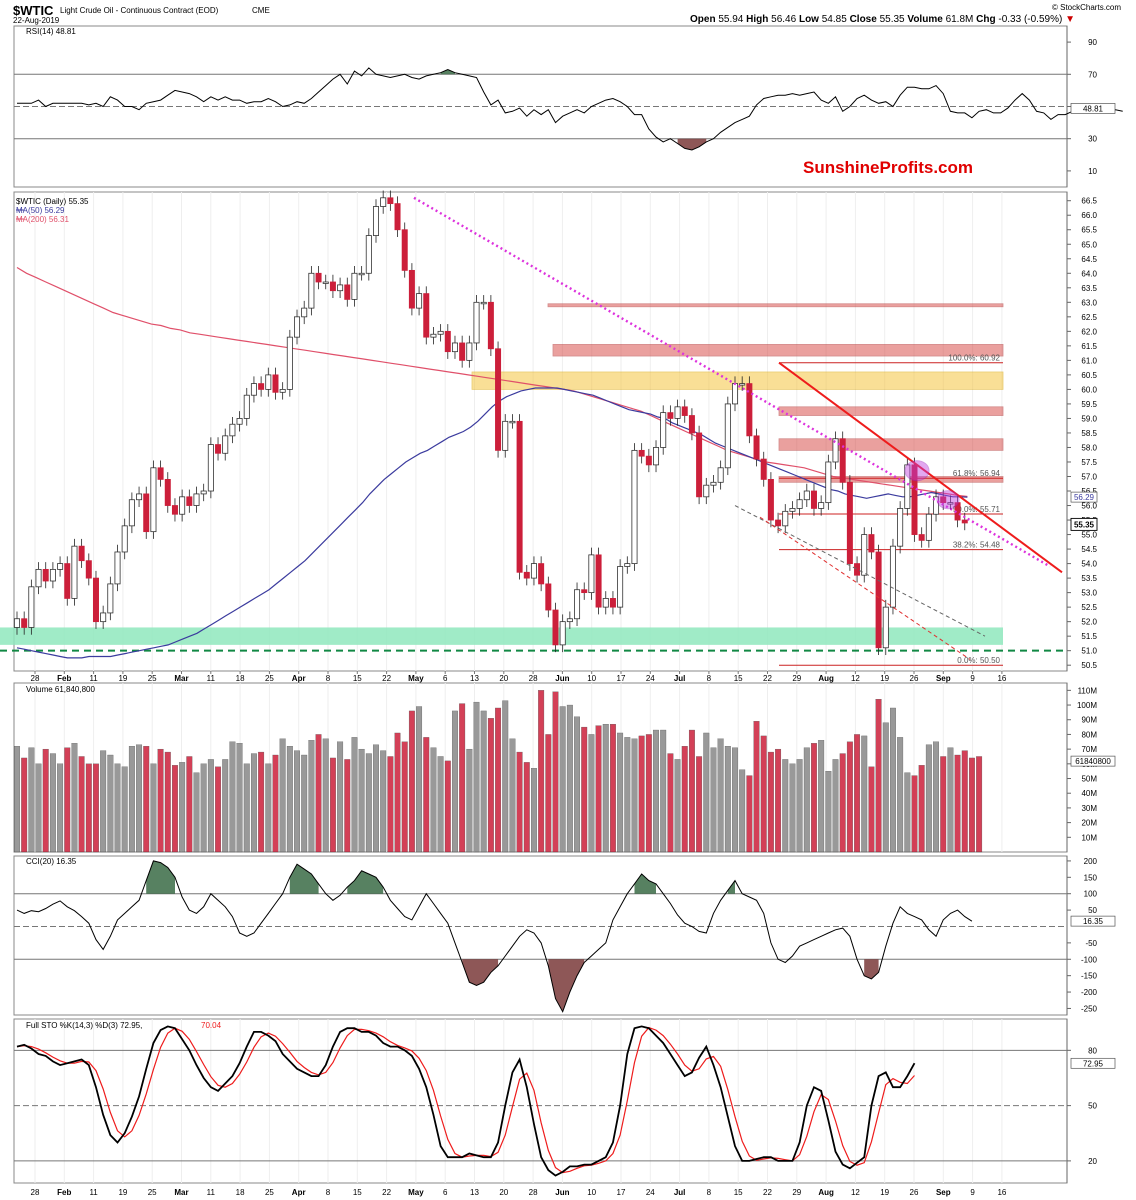 Image resolution: width=1136 pixels, height=1200 pixels. I want to click on x-tick-label: 12, so click(855, 678).